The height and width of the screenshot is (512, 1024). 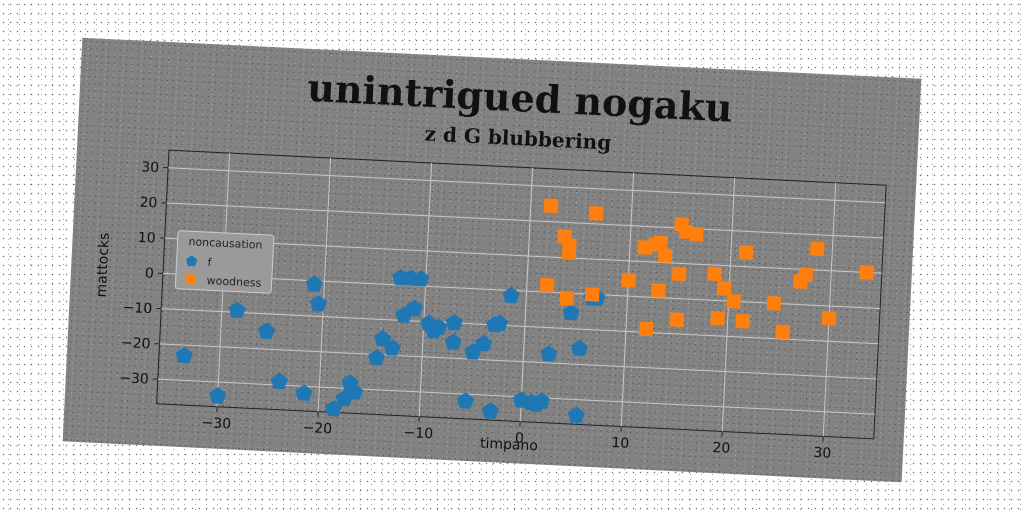 What do you see at coordinates (150, 274) in the screenshot?
I see `y-tick-label: 0` at bounding box center [150, 274].